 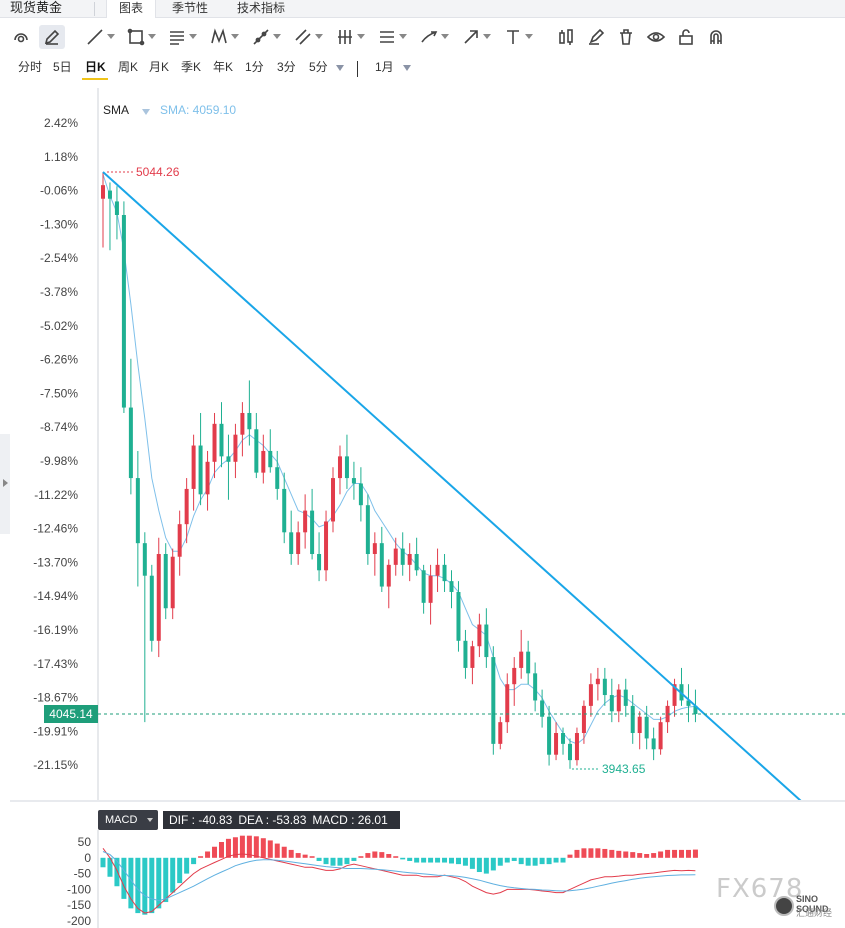 I want to click on period-monthly: 月K, so click(x=159, y=67).